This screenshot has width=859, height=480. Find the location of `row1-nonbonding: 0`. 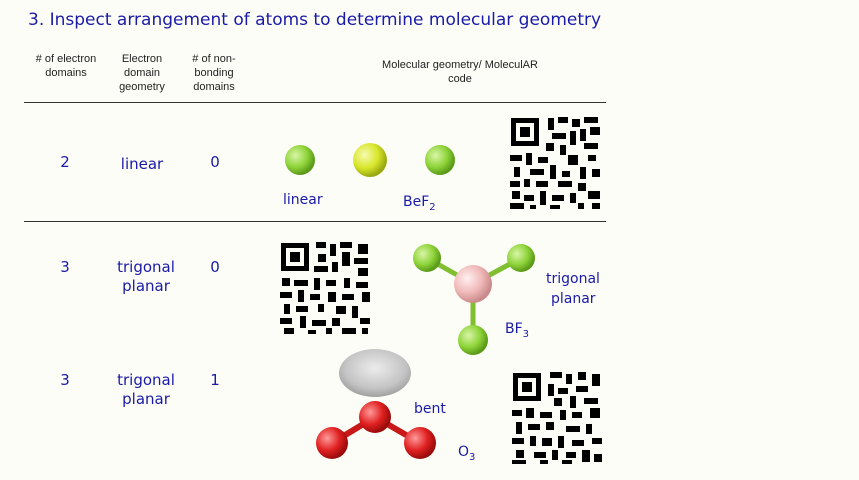

row1-nonbonding: 0 is located at coordinates (215, 162).